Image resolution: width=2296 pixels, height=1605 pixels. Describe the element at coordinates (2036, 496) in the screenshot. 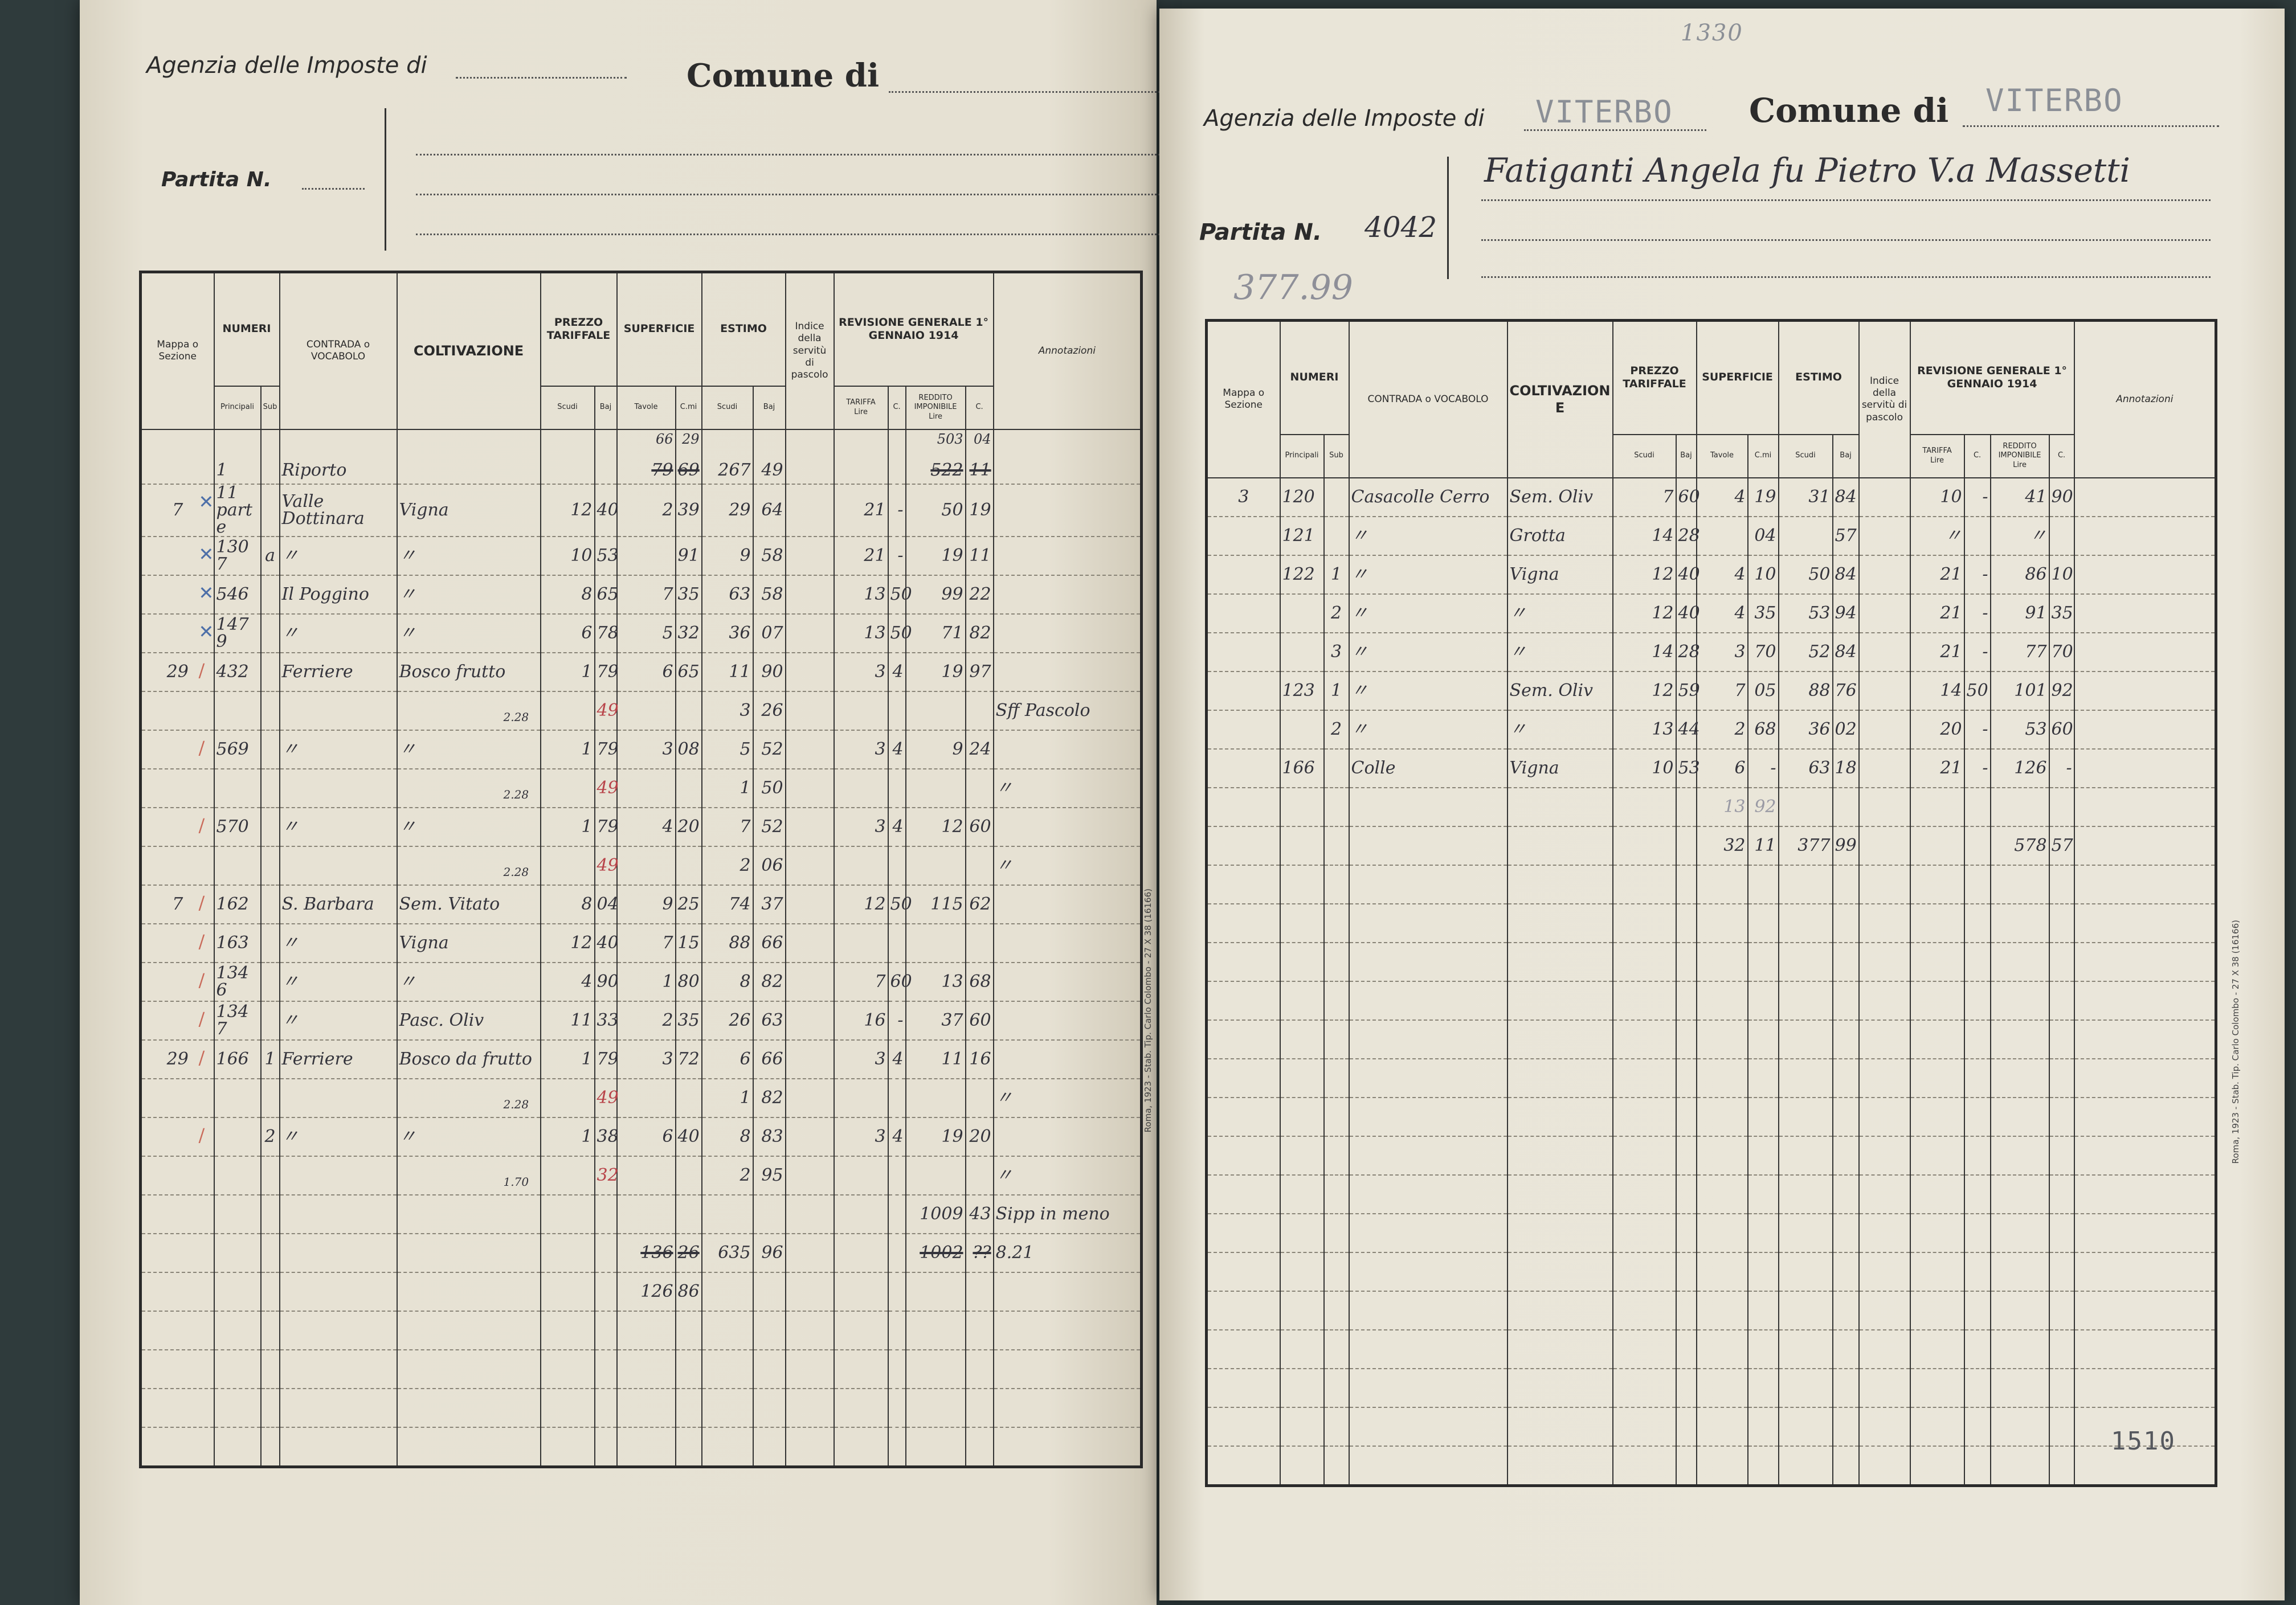

I see `cell-value: 41` at that location.